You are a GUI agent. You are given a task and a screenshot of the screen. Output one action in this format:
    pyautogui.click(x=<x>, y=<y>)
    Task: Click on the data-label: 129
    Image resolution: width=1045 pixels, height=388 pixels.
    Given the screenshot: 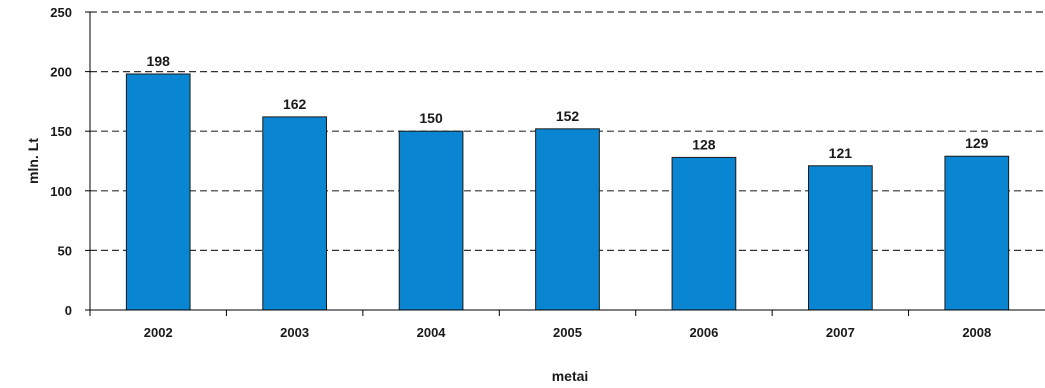 What is the action you would take?
    pyautogui.click(x=977, y=143)
    